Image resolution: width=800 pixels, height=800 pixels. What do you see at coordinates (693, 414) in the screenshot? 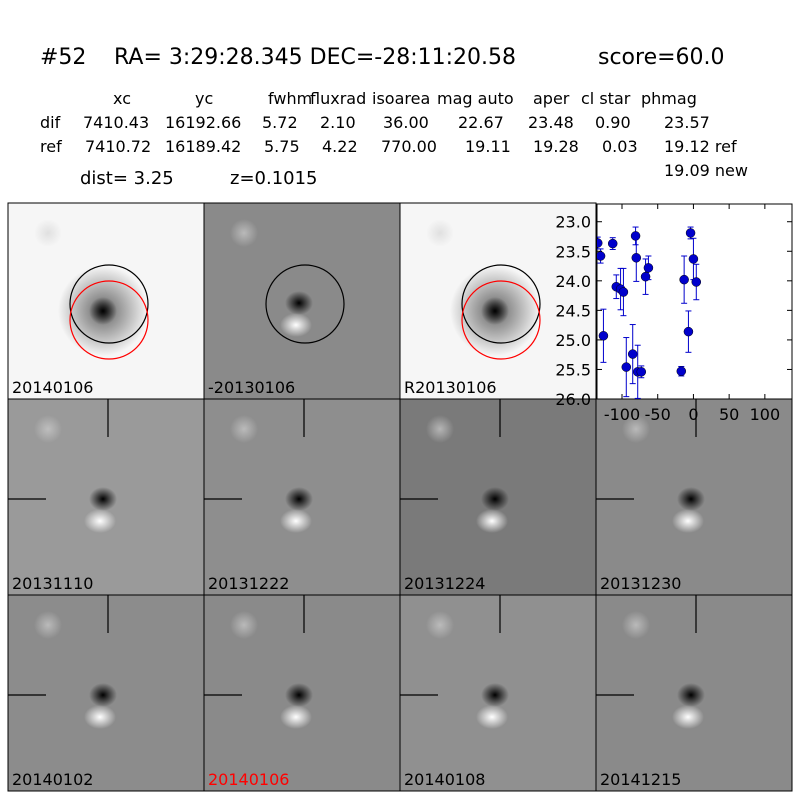
I see `x-tick-label: 0` at bounding box center [693, 414].